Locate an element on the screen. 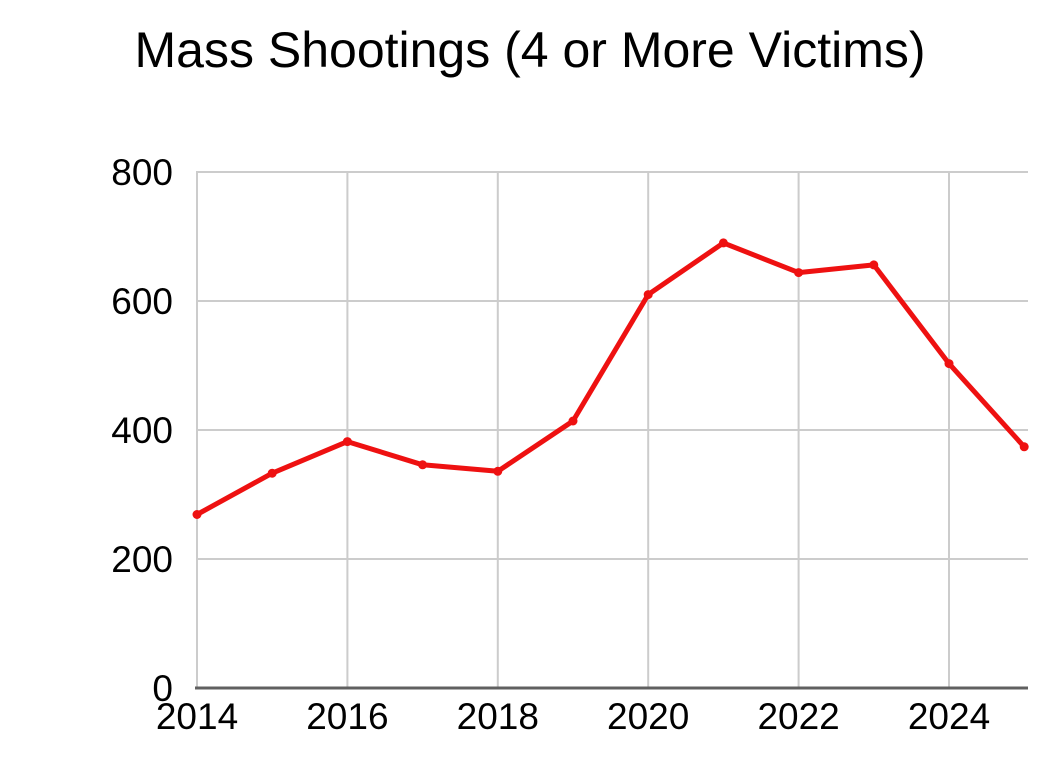  x-tick-label: 2022 is located at coordinates (798, 716).